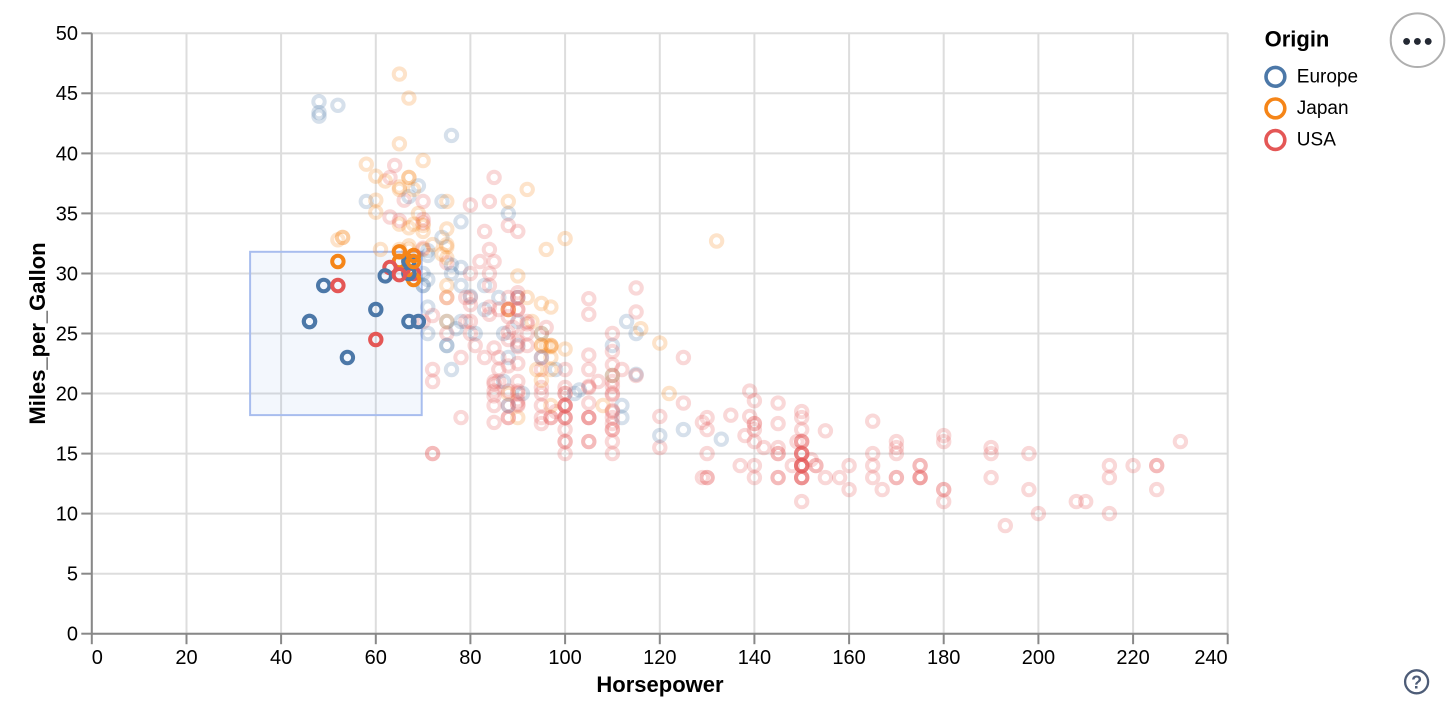  Describe the element at coordinates (1038, 658) in the screenshot. I see `svg-text: 200` at that location.